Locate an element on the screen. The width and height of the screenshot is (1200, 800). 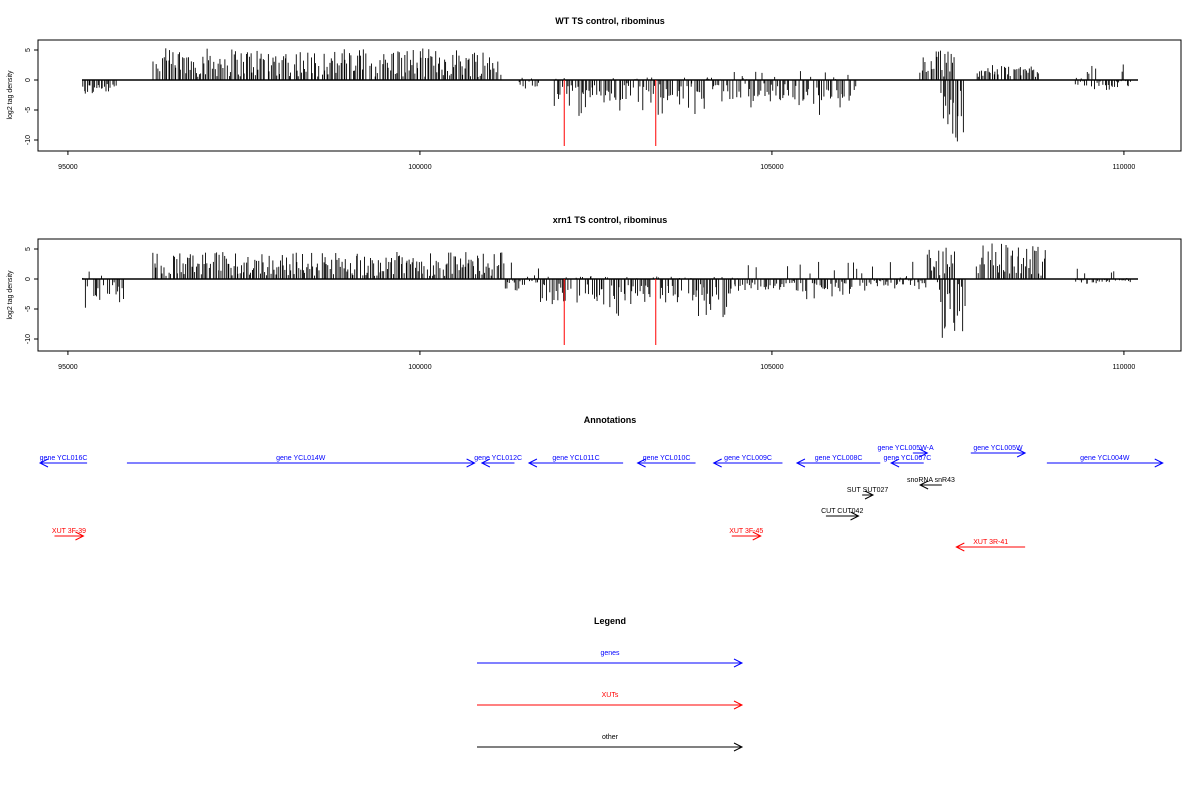
legend-title: Legend is located at coordinates (610, 621).